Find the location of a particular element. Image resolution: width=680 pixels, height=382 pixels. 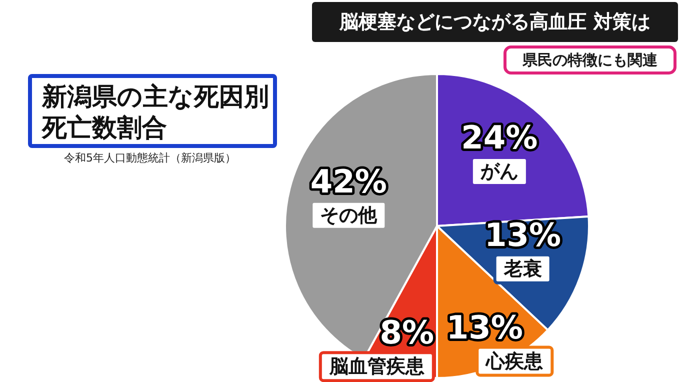

data-label: 42% is located at coordinates (348, 181).